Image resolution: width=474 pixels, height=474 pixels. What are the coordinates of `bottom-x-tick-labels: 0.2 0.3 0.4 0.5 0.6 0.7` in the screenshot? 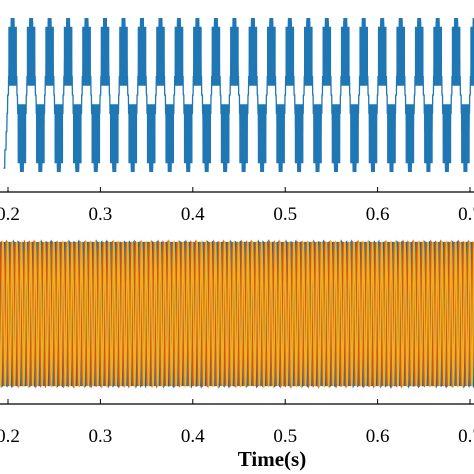 It's located at (237, 436).